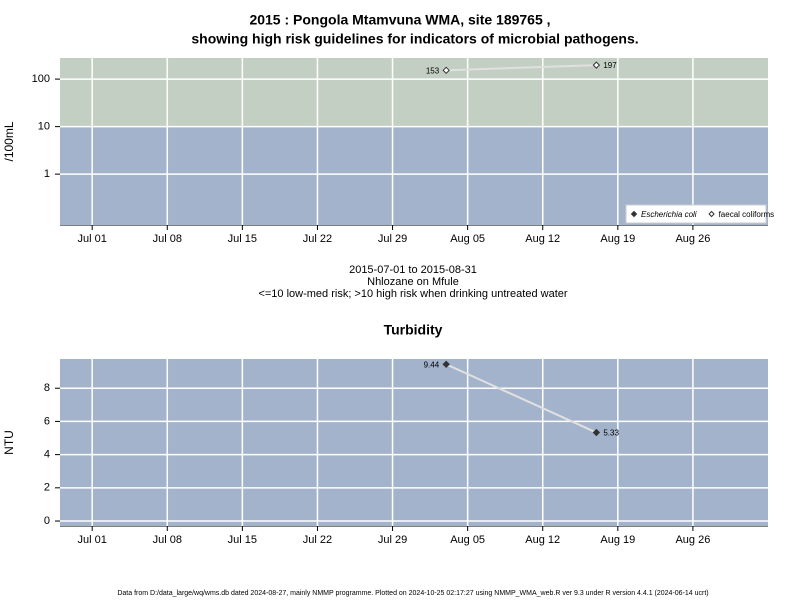 The image size is (800, 600). I want to click on data-label: 153, so click(433, 70).